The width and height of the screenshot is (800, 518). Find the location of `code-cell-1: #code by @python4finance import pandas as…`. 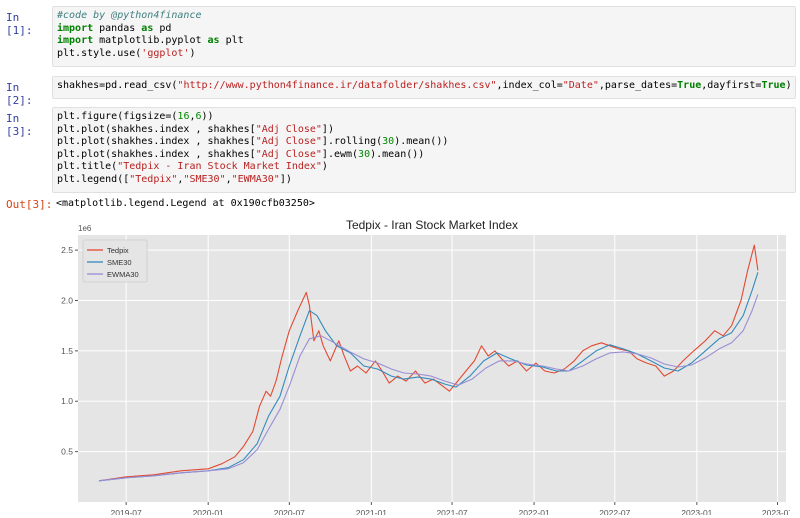

code-cell-1: #code by @python4finance import pandas as… is located at coordinates (424, 36).